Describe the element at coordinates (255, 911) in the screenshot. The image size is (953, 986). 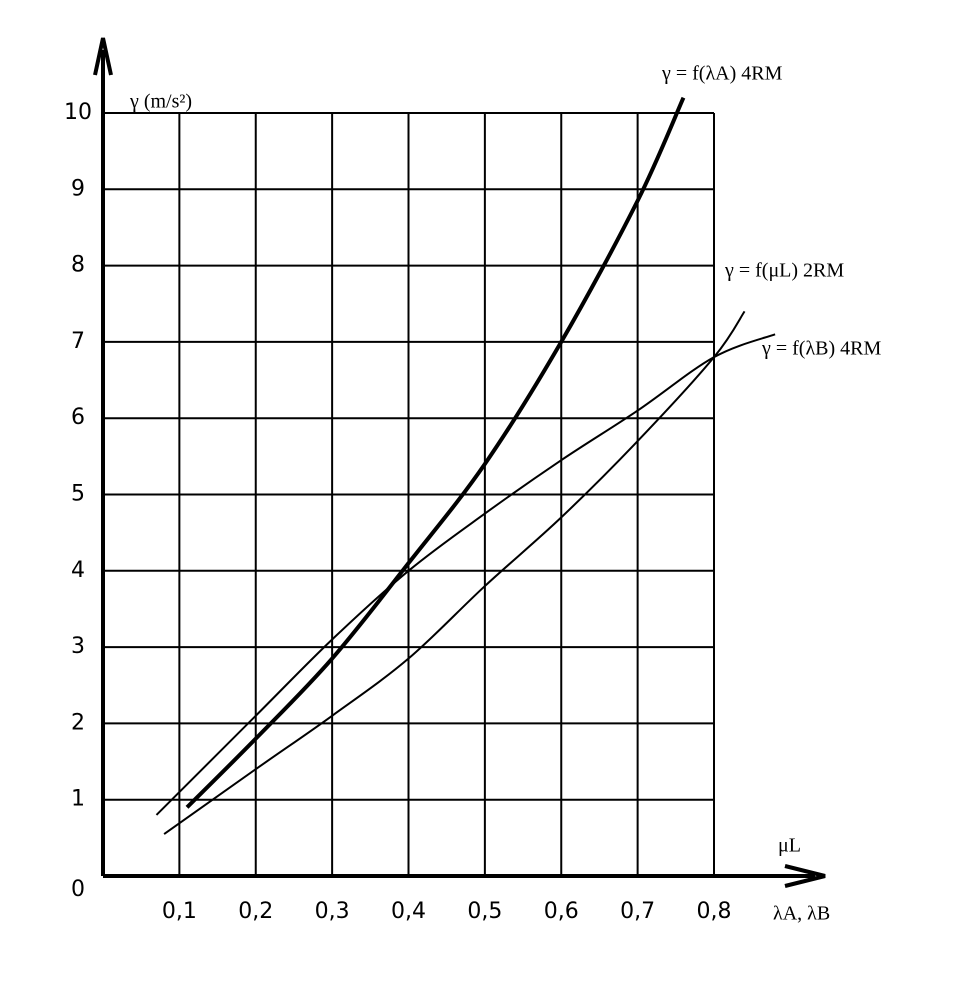
I see `x-tick-label: 0,2` at that location.